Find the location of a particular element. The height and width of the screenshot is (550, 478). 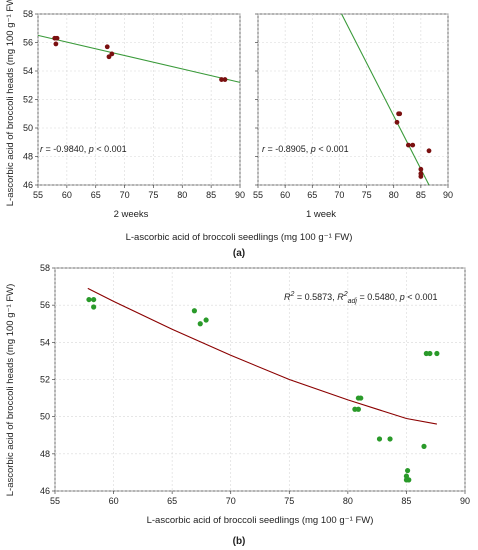

data-points is located at coordinates (413, 145).